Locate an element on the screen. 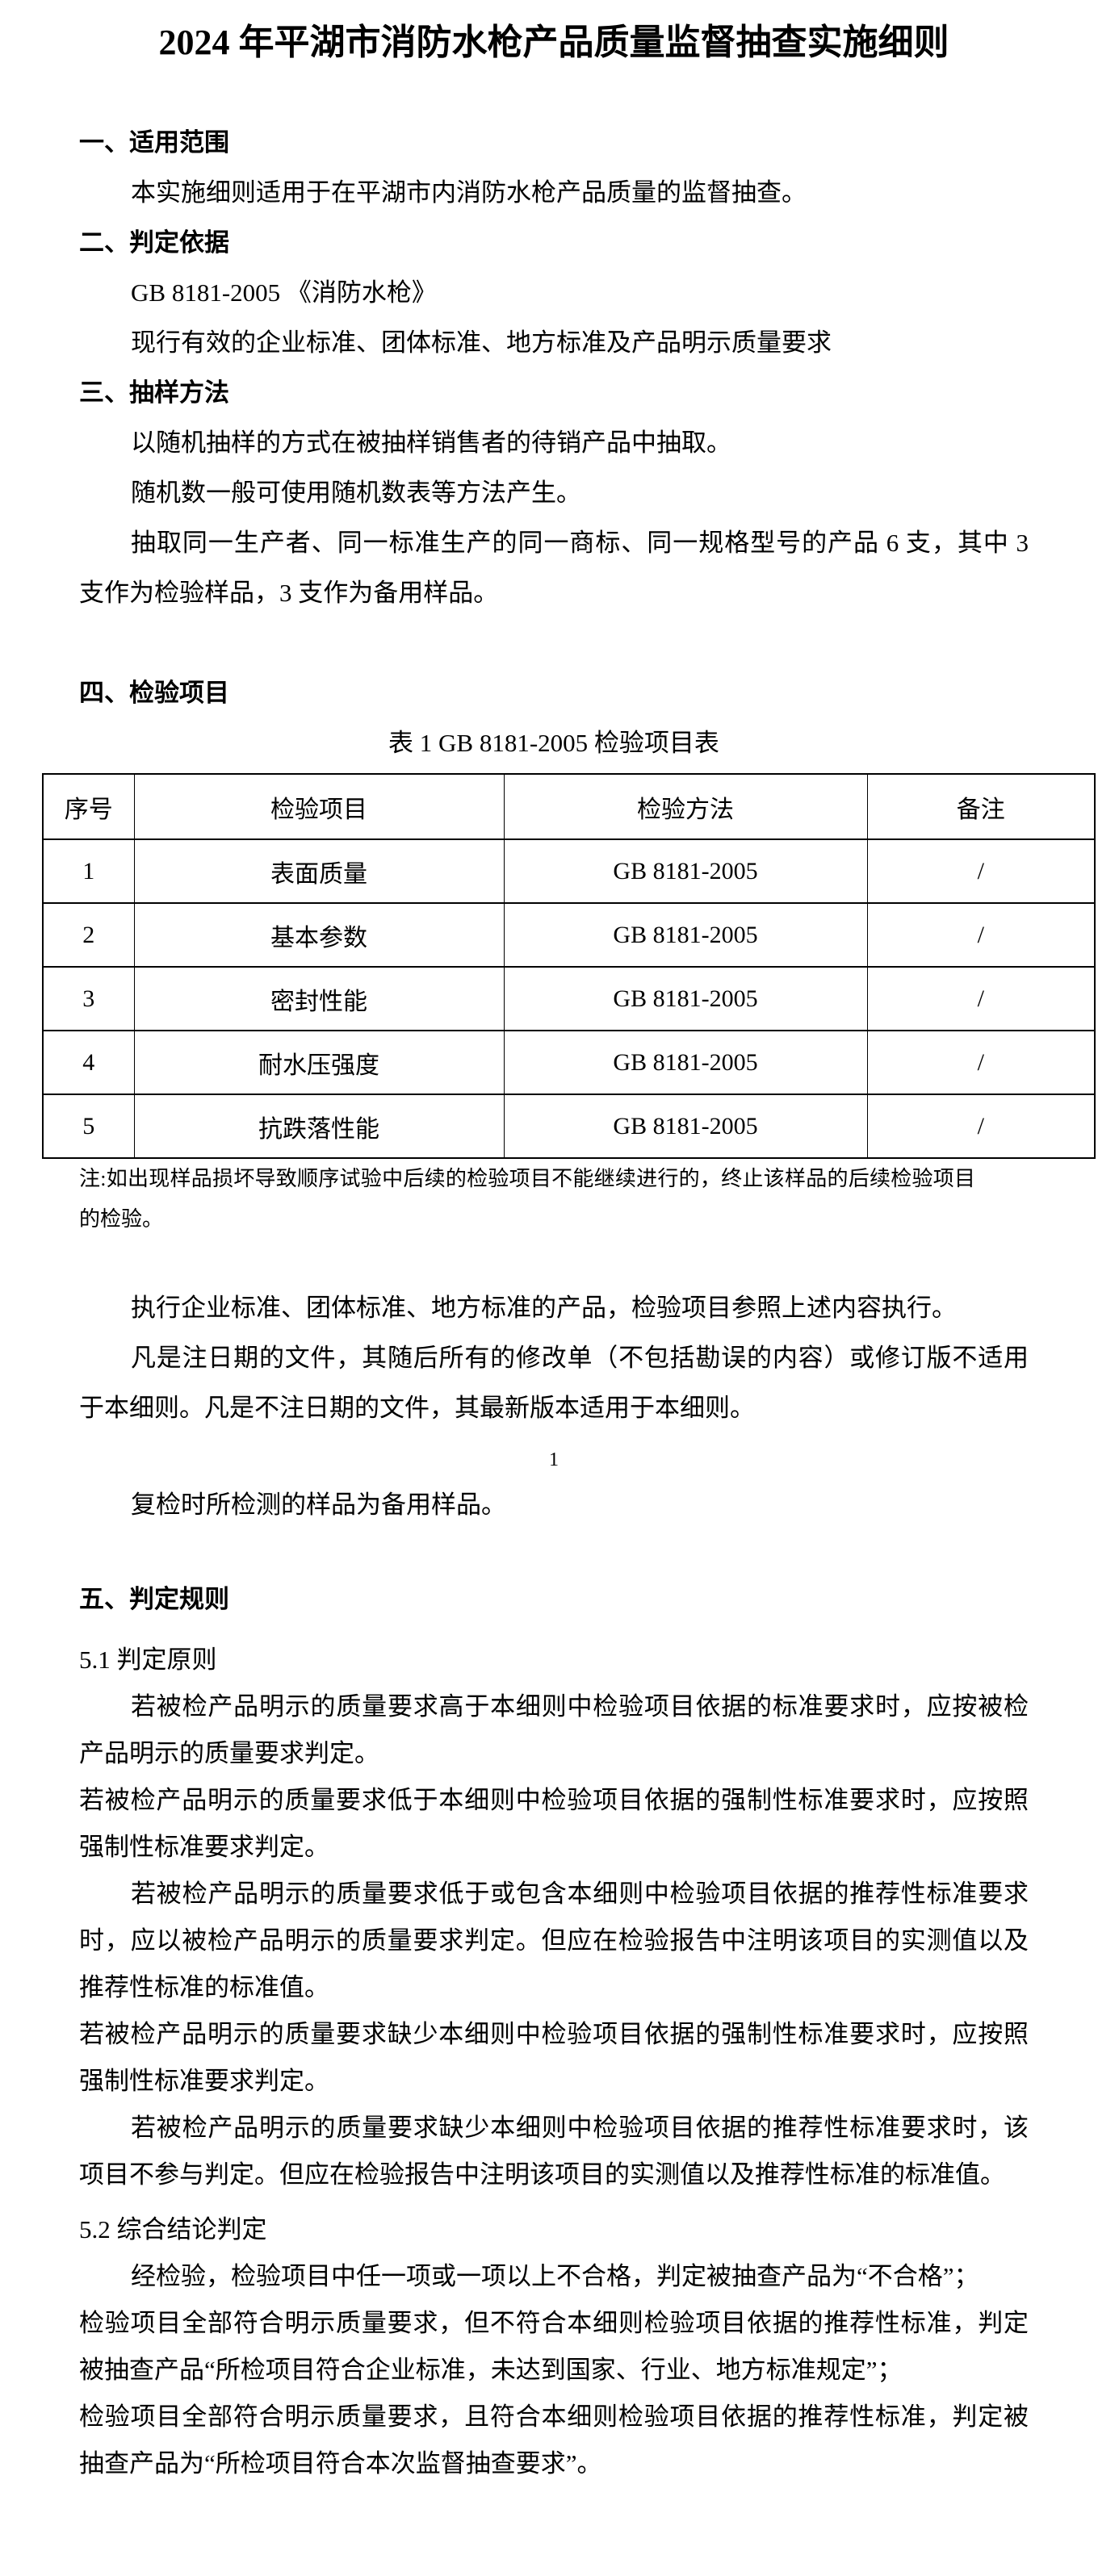  column-header-seq: 序号 is located at coordinates (88, 806).